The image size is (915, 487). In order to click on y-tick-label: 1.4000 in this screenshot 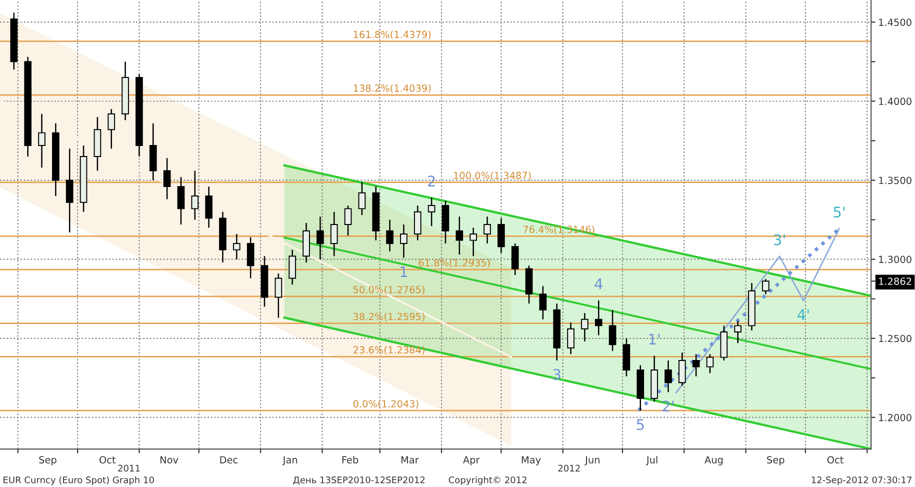, I will do `click(895, 102)`.